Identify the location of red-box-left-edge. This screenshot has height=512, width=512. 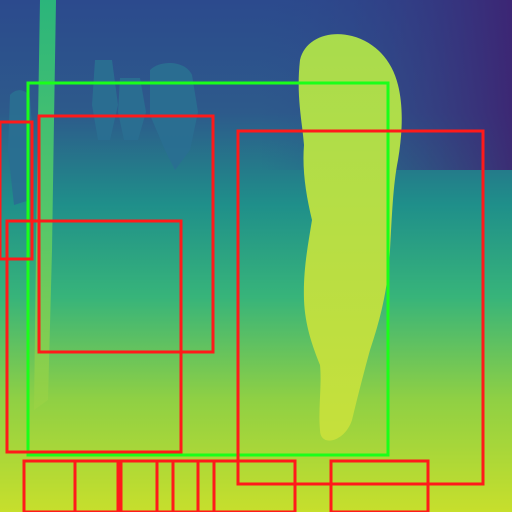
(17, 190).